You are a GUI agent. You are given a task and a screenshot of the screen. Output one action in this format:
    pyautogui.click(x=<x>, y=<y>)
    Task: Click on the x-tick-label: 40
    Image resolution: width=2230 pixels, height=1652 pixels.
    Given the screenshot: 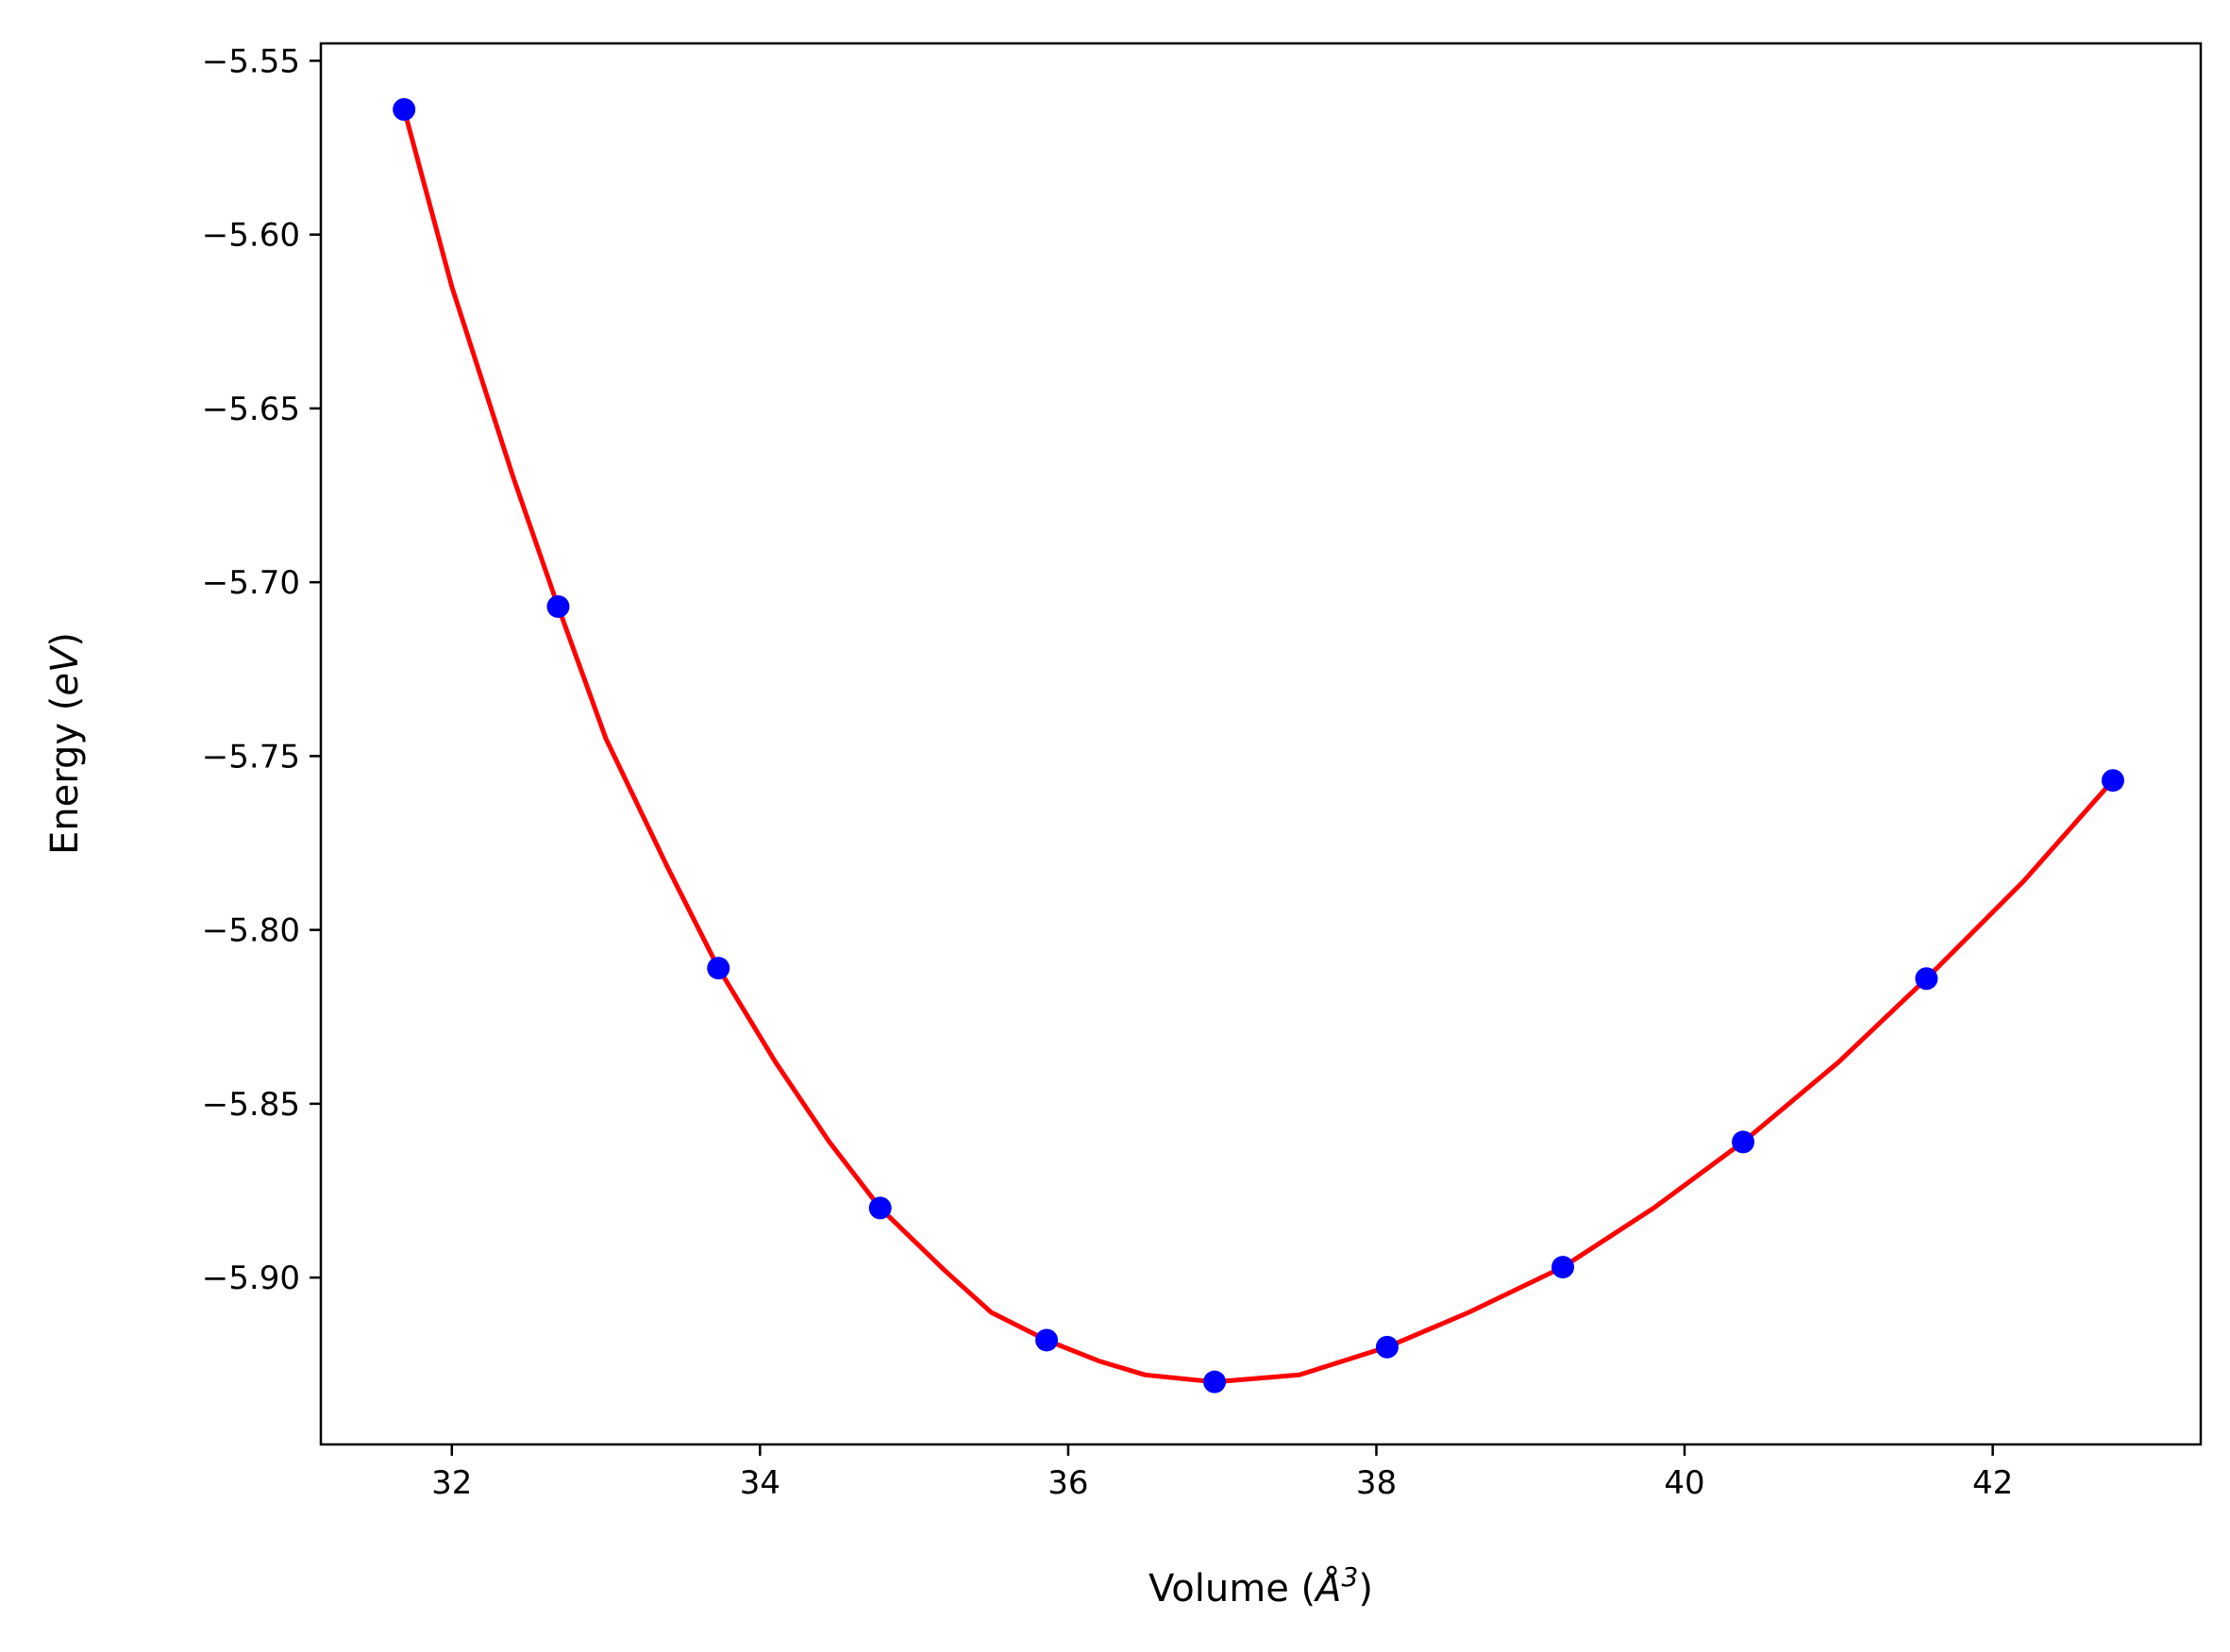 What is the action you would take?
    pyautogui.click(x=1684, y=1483)
    